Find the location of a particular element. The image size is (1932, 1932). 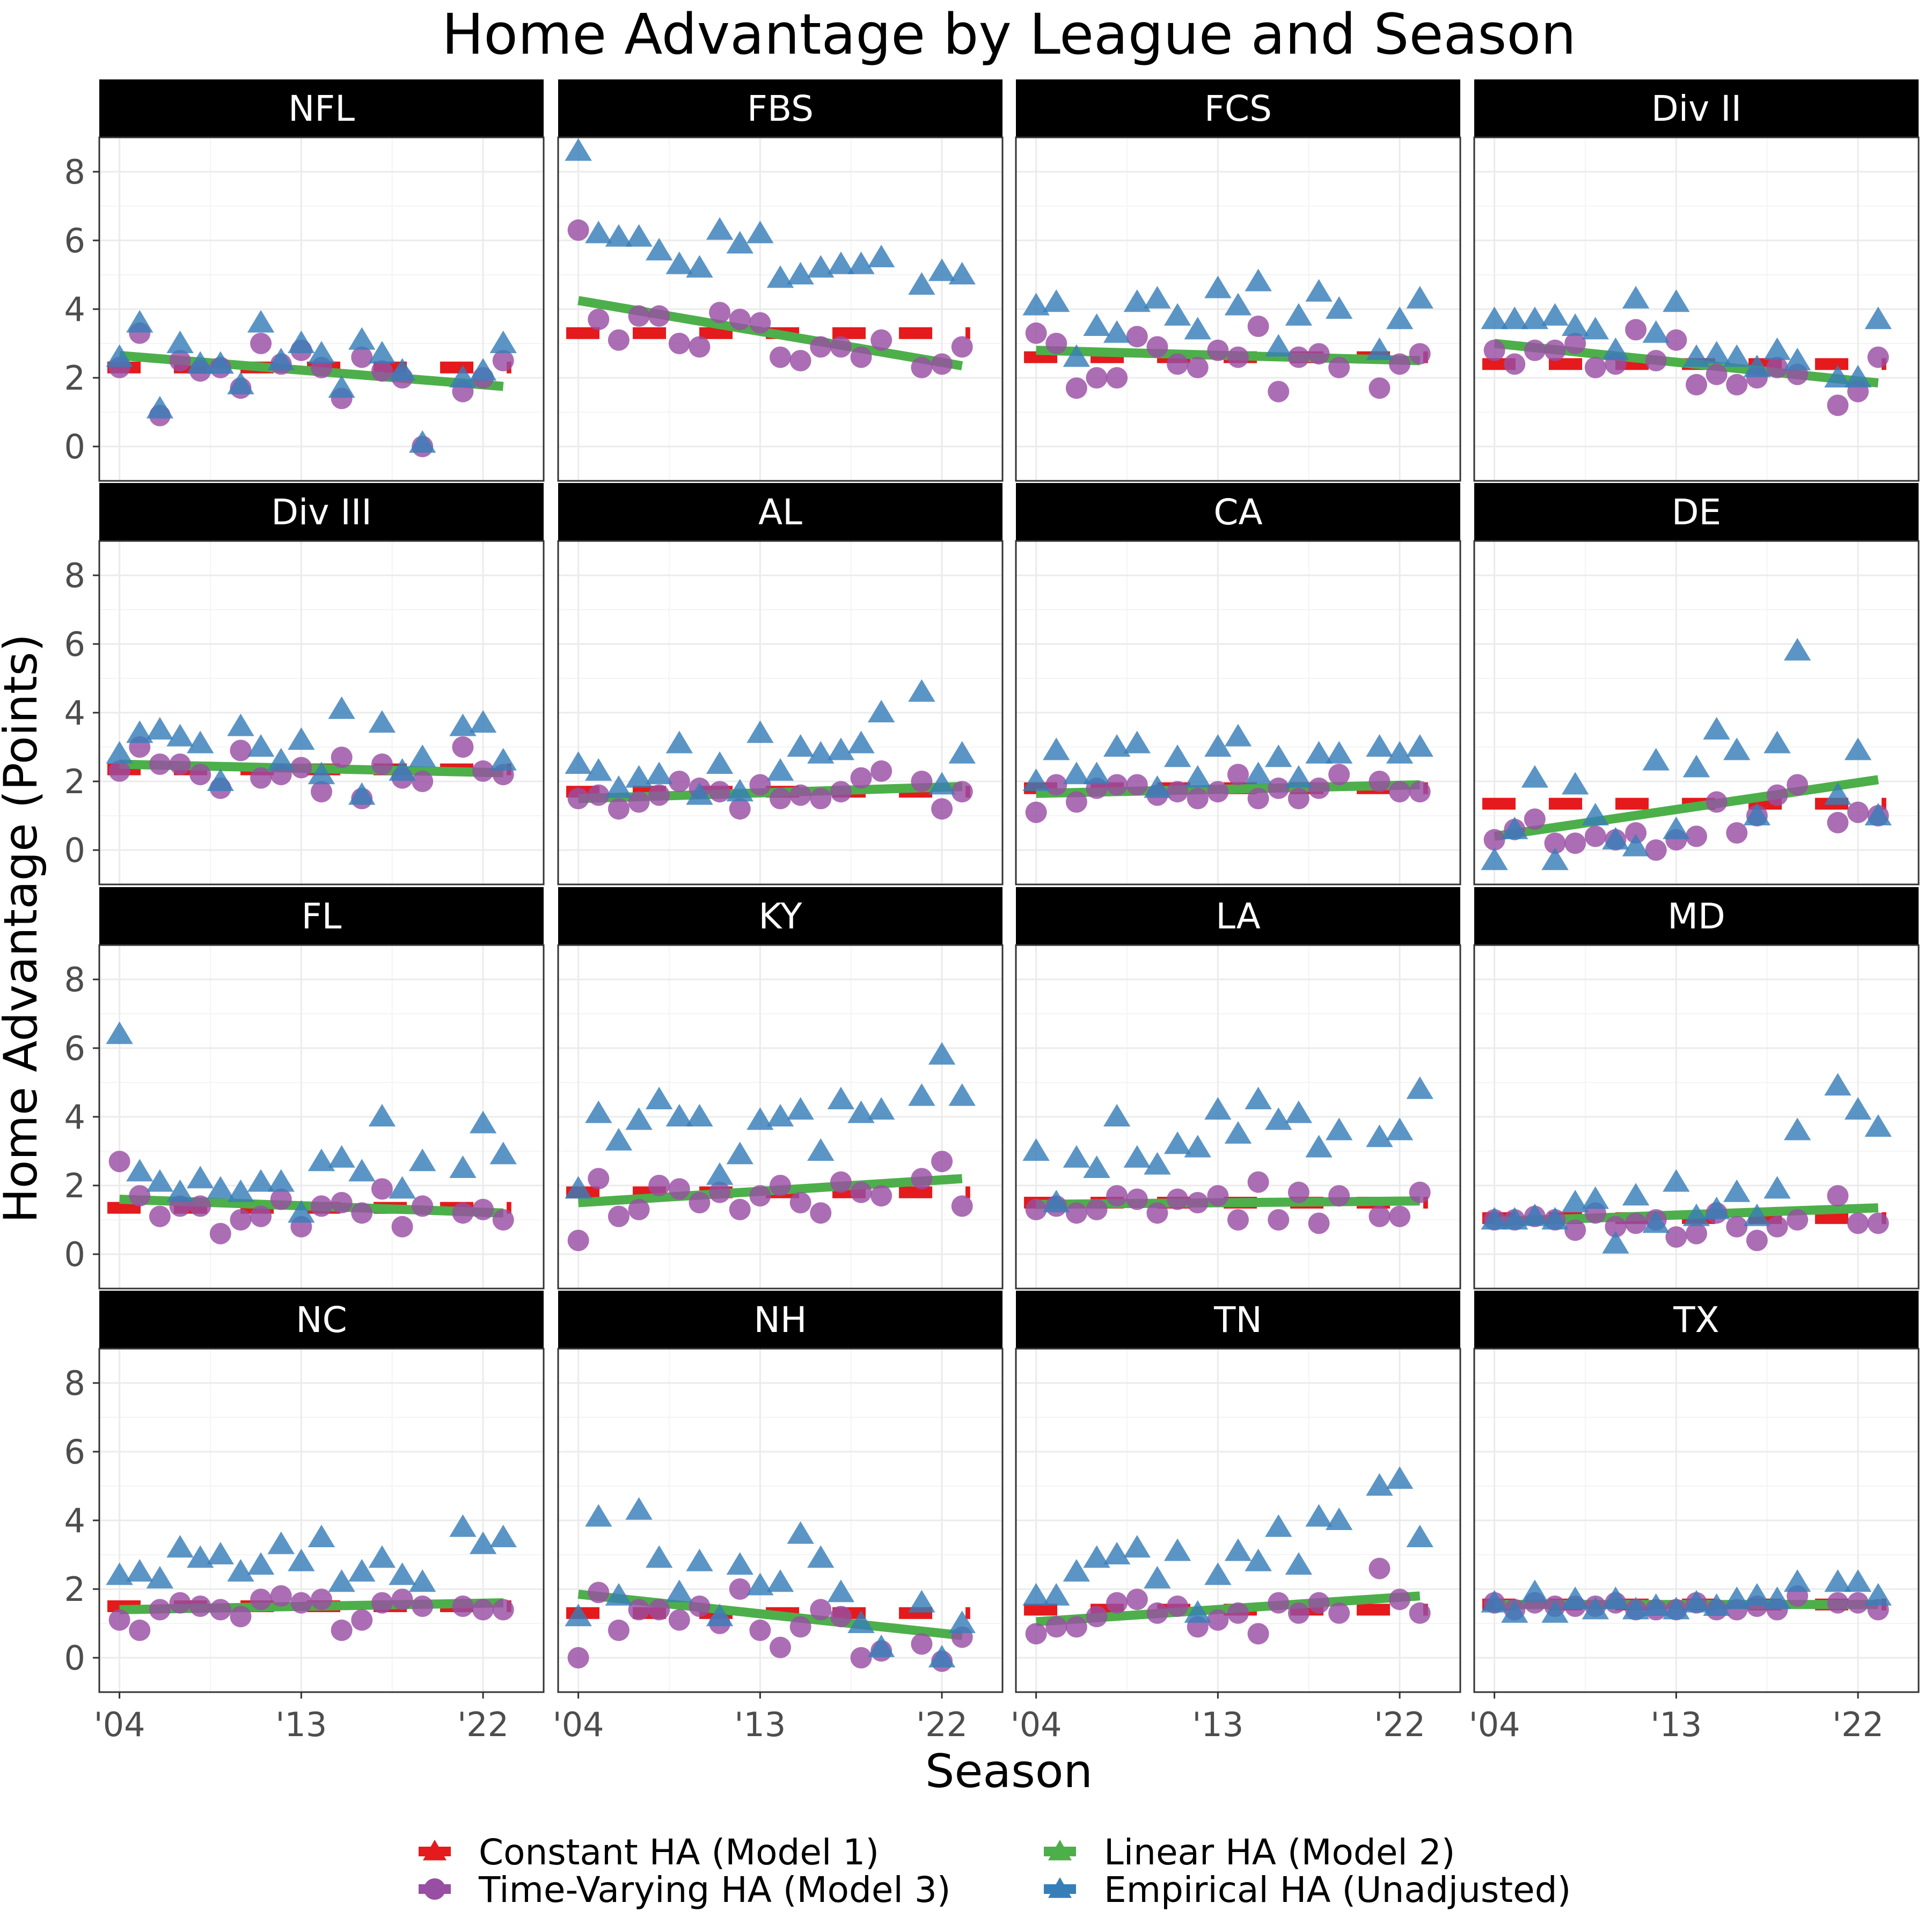

facet-strip-label: Div II is located at coordinates (1696, 108).